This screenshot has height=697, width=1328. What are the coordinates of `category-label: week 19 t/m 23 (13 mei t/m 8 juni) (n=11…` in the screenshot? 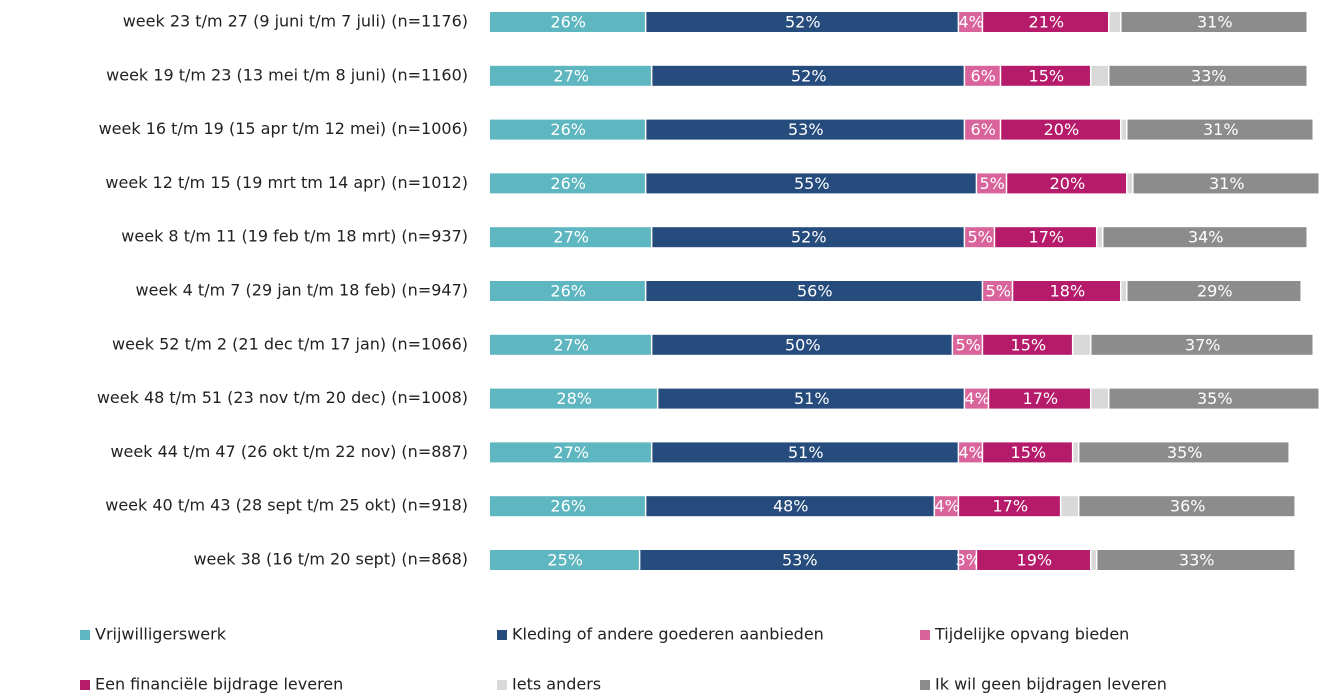 It's located at (287, 74).